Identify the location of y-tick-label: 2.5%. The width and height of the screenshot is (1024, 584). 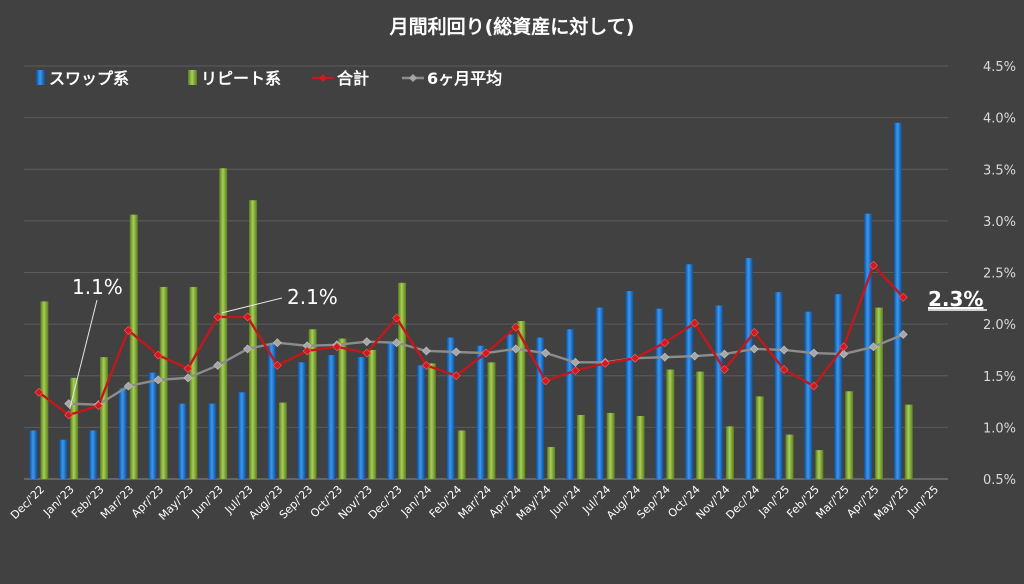
(999, 274).